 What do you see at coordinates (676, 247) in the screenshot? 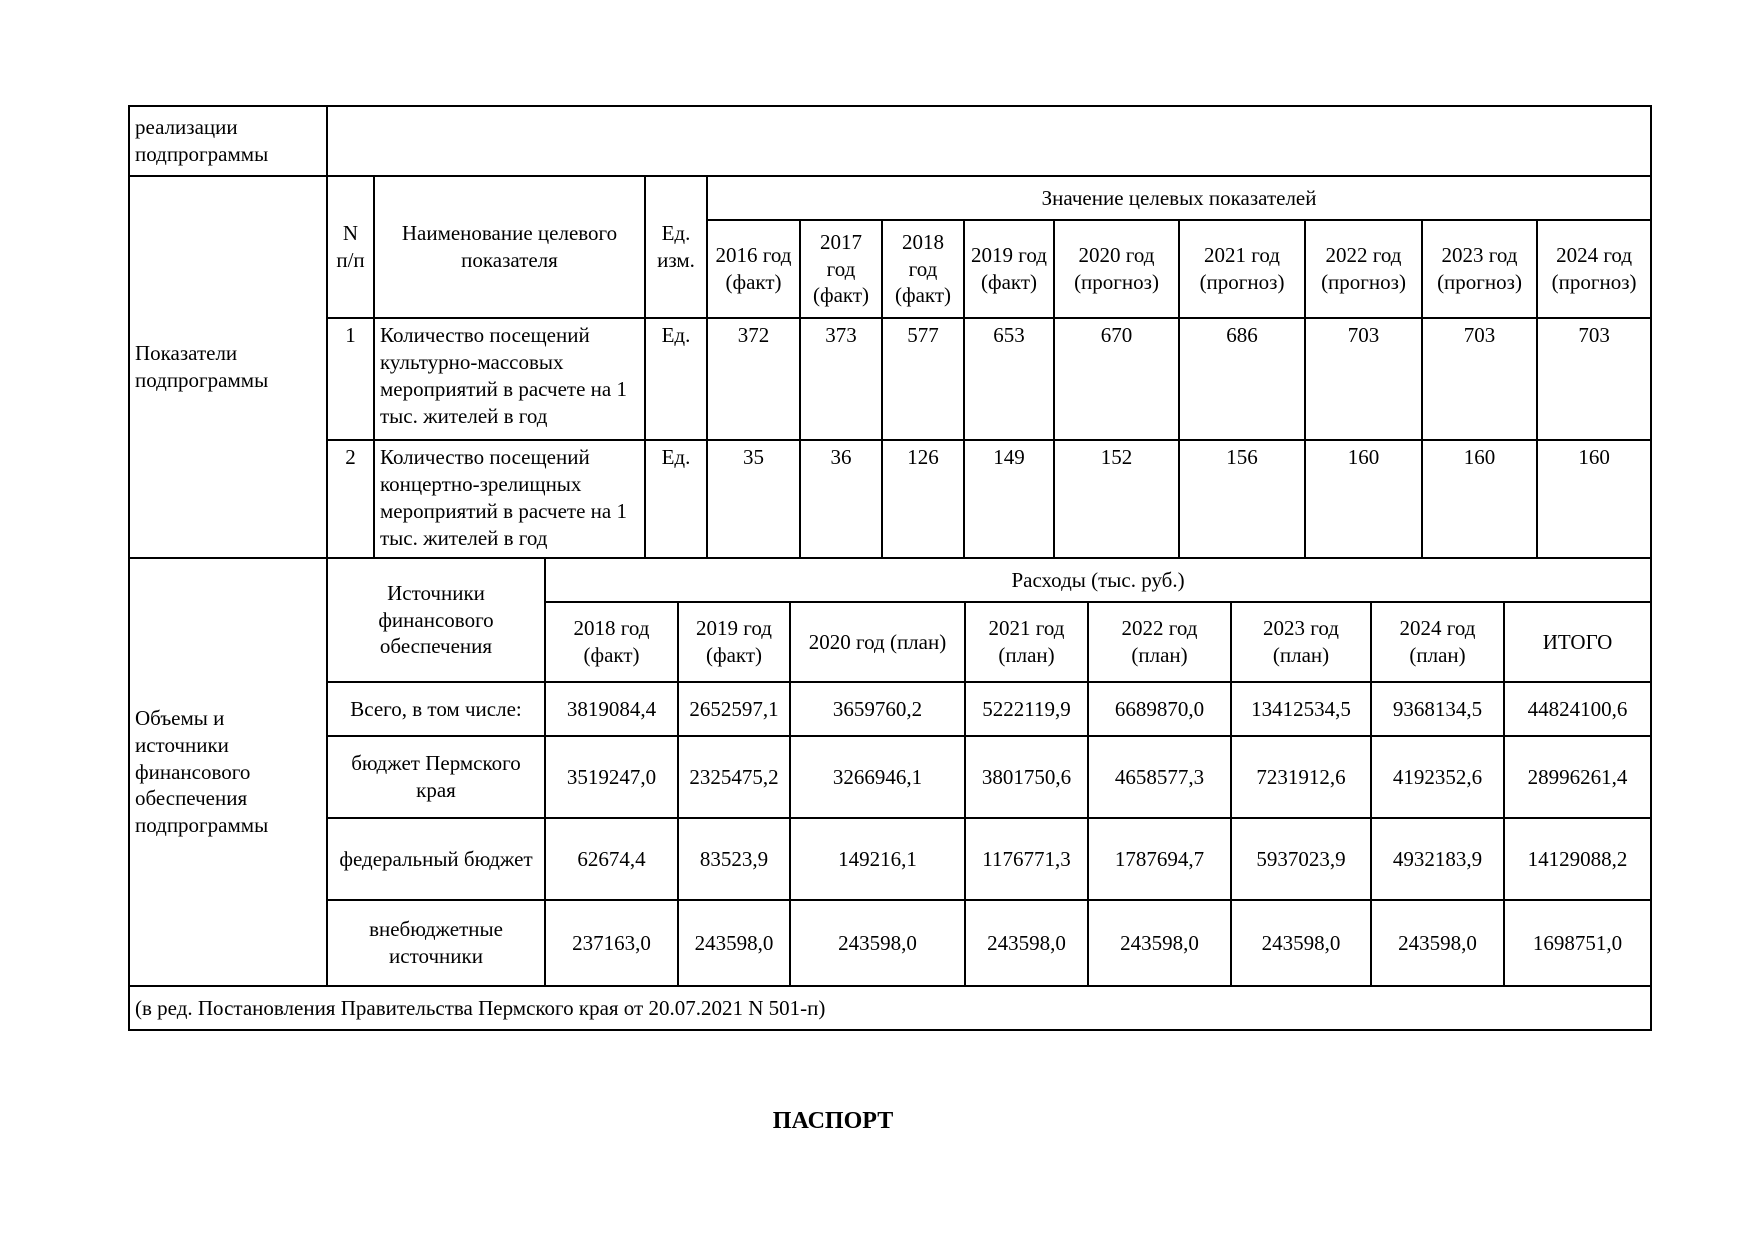
I see `col-header-unit: Ед. изм.` at bounding box center [676, 247].